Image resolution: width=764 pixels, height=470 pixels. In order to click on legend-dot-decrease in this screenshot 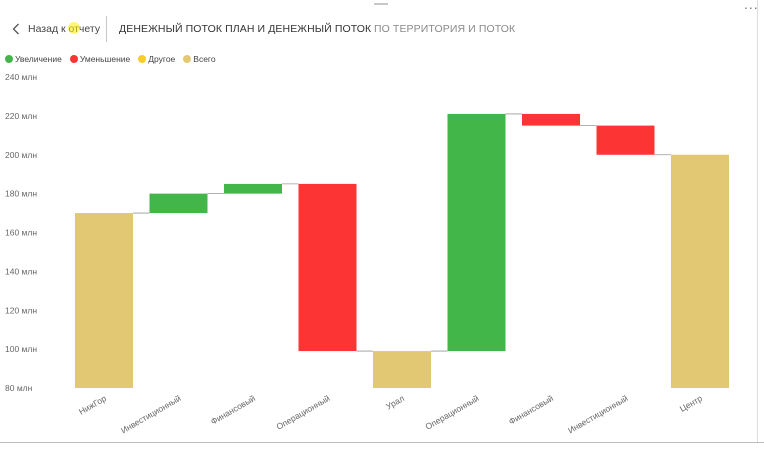, I will do `click(73, 59)`.